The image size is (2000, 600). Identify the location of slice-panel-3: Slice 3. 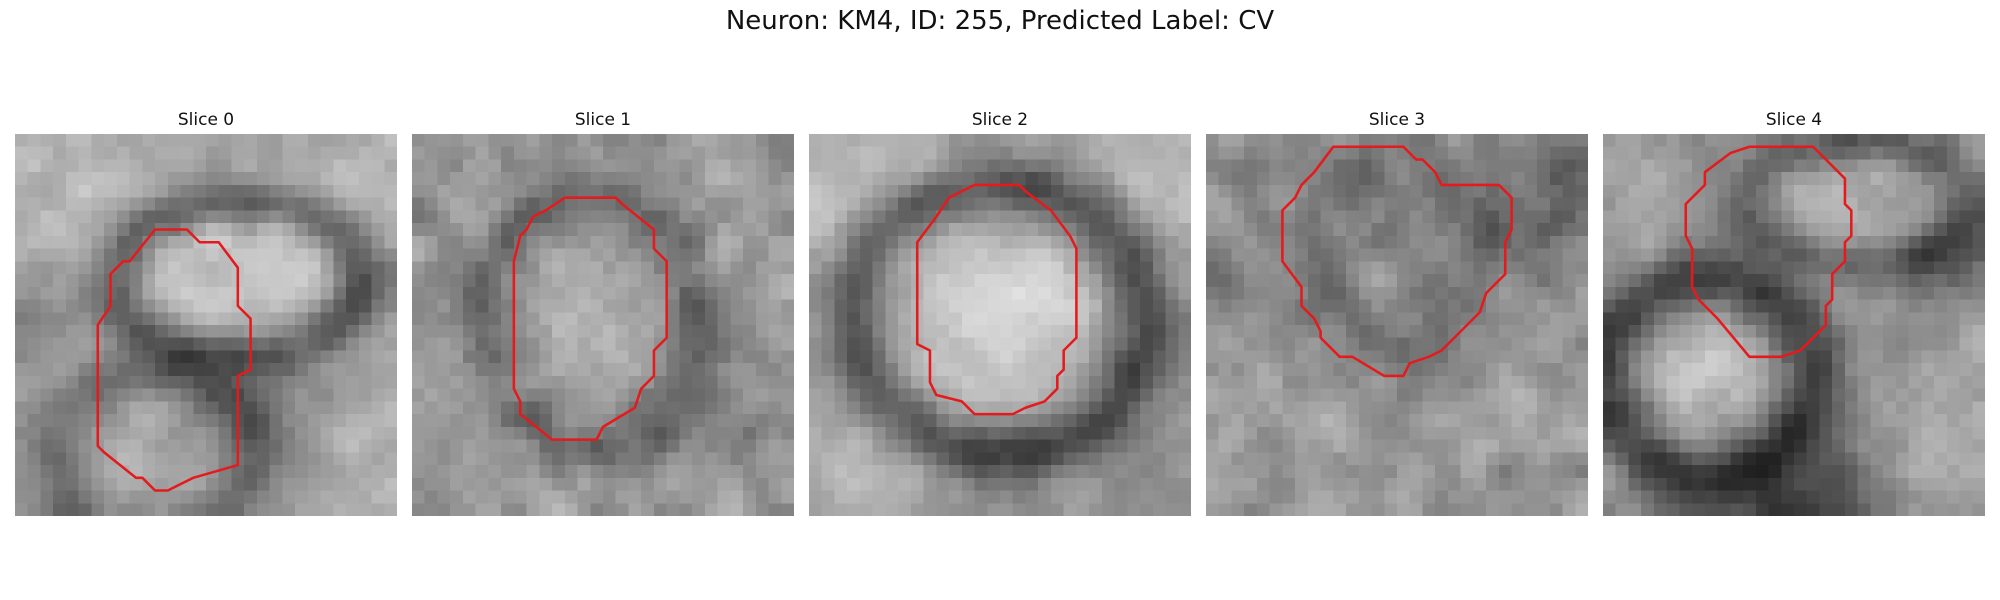
(1397, 313).